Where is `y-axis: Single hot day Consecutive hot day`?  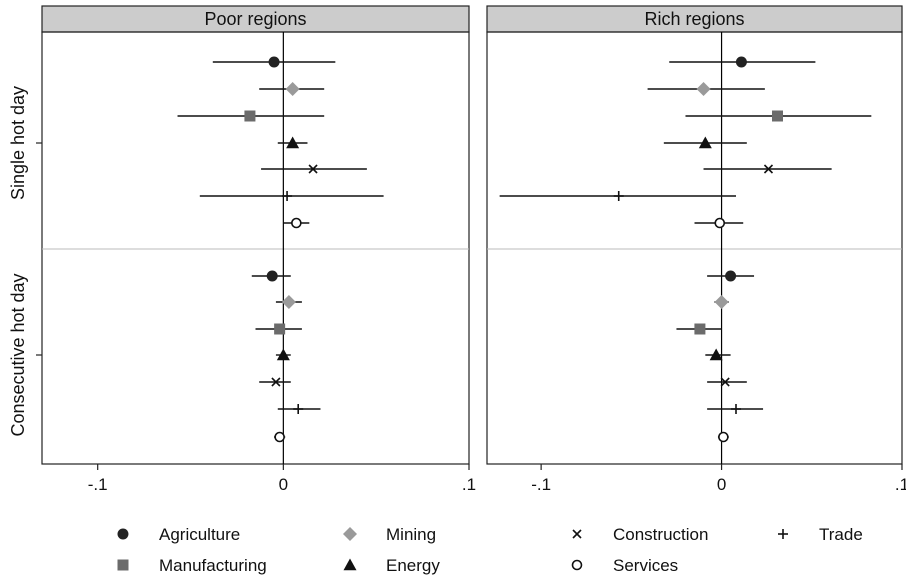 y-axis: Single hot day Consecutive hot day is located at coordinates (25, 261).